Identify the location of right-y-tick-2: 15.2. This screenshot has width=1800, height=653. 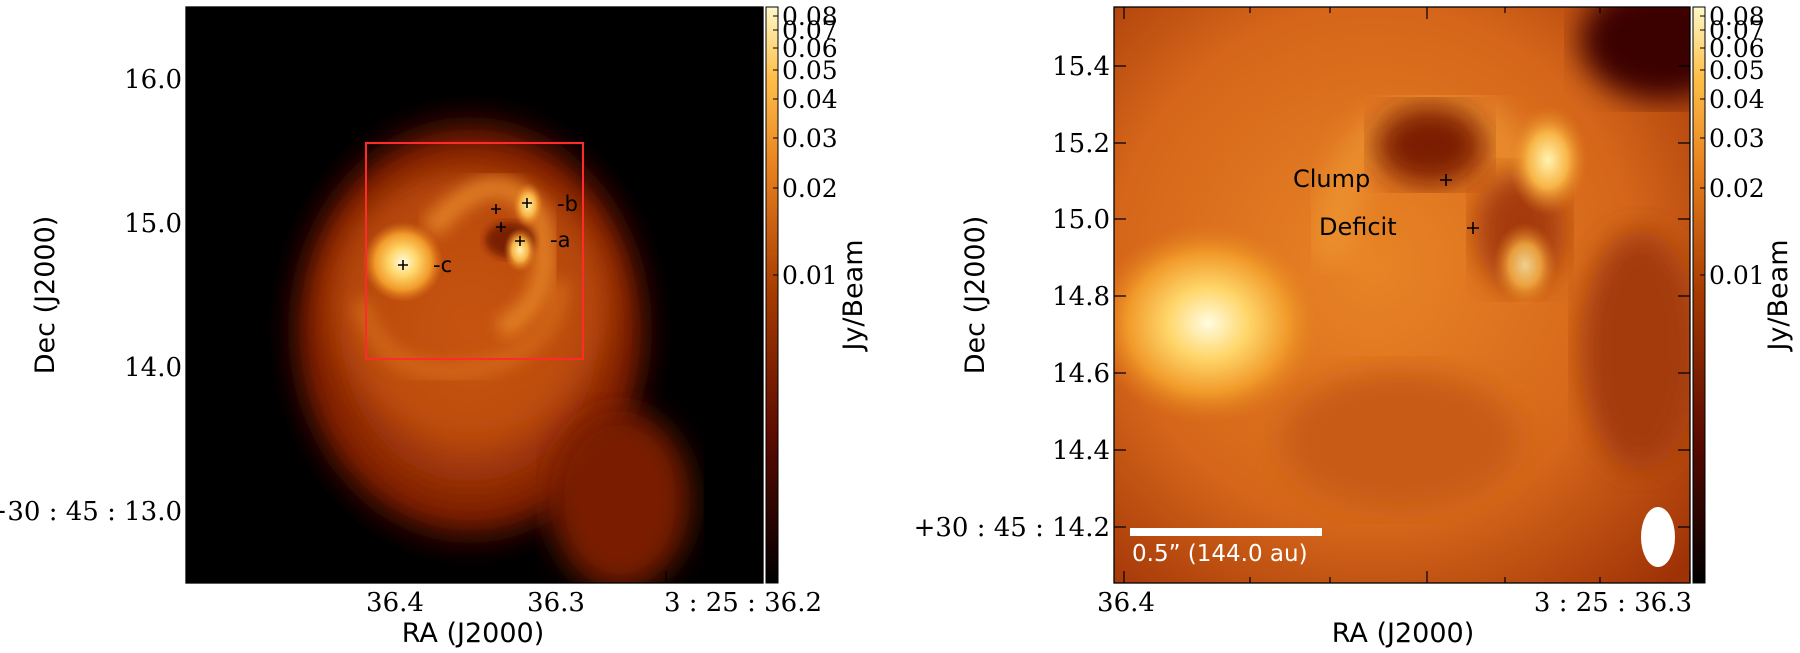
(1081, 144).